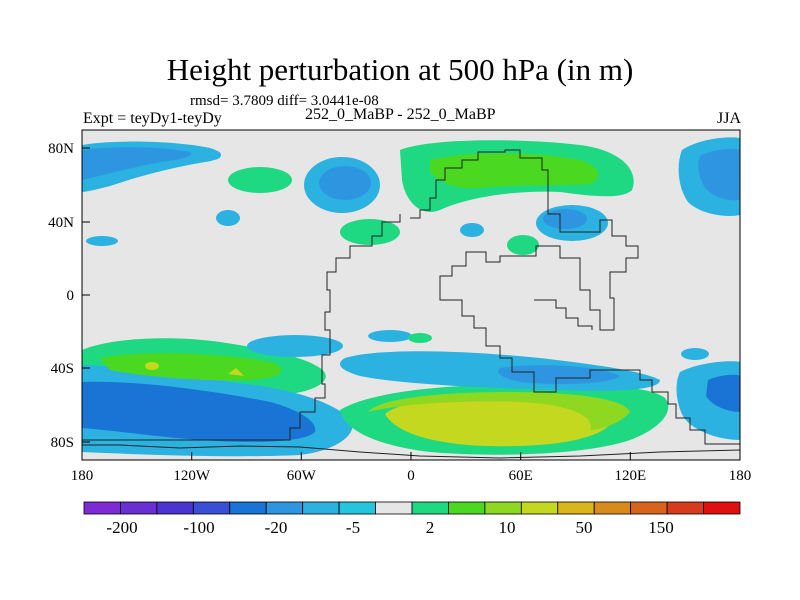 This screenshot has width=800, height=600. I want to click on y-tick-label: 40N, so click(61, 223).